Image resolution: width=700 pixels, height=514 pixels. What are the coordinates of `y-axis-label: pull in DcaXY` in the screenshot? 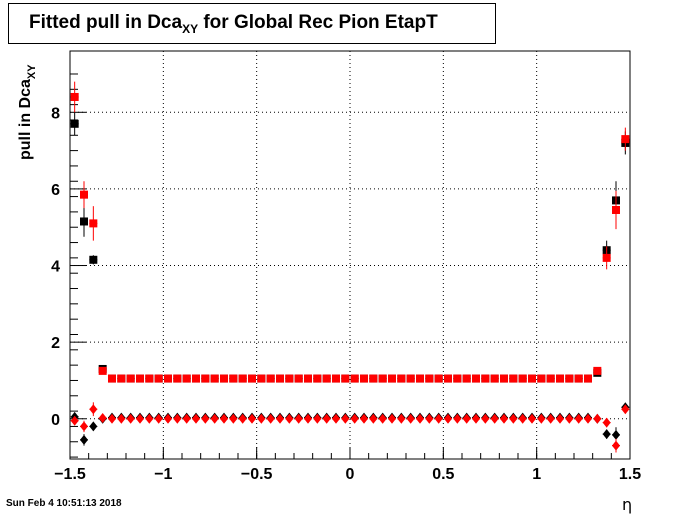 It's located at (27, 112).